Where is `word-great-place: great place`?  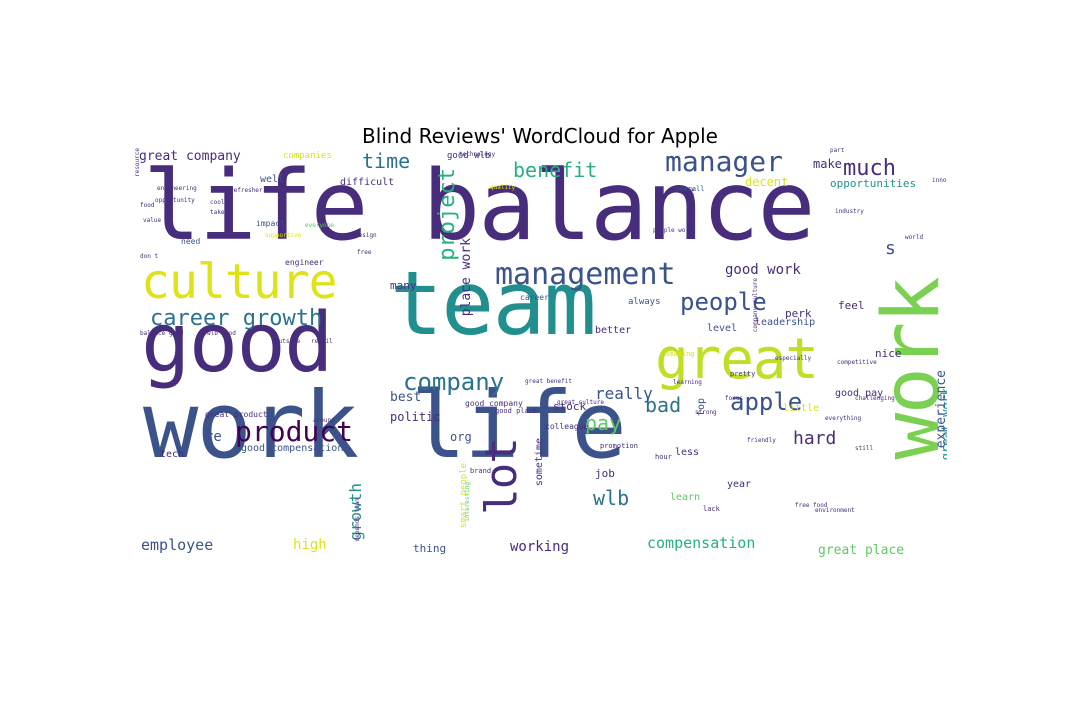
word-great-place: great place is located at coordinates (861, 550).